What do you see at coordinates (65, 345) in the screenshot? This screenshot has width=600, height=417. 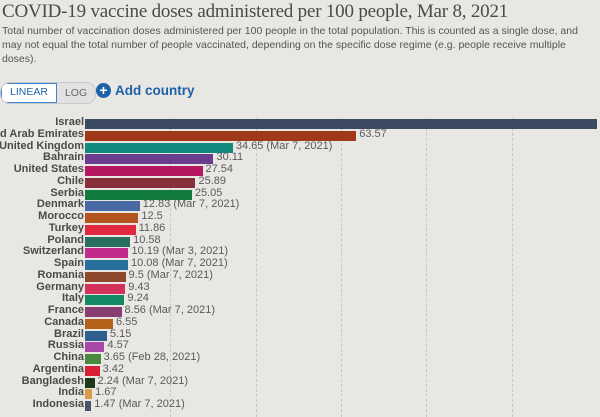 I see `country-label: Russia` at bounding box center [65, 345].